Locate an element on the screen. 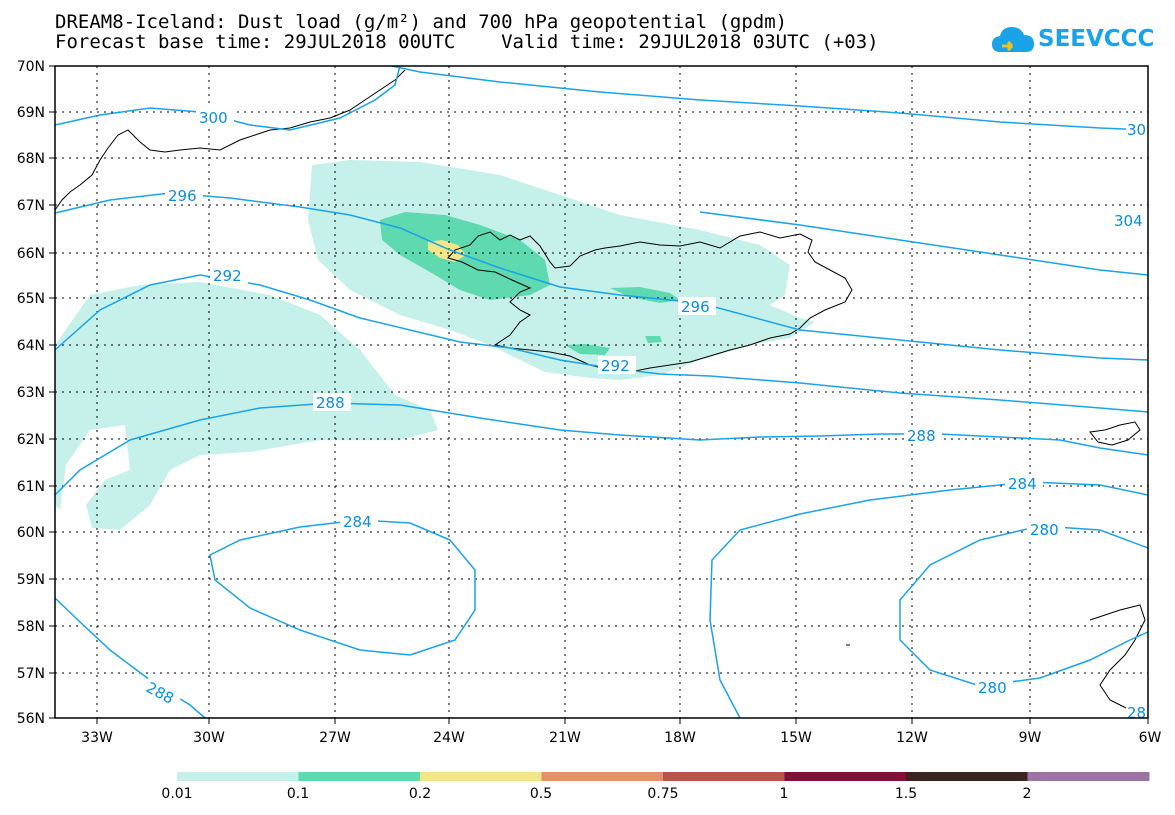 This screenshot has height=815, width=1175. colorbar-tick-label: 0.5 is located at coordinates (541, 794).